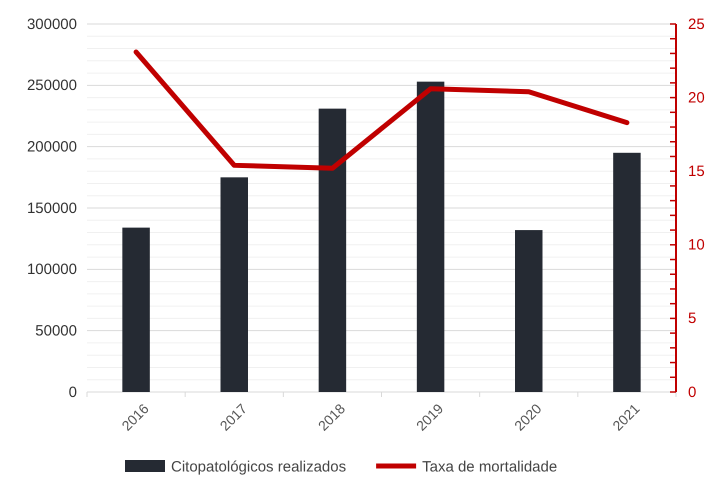  What do you see at coordinates (51, 208) in the screenshot?
I see `y-tick-label: 150000` at bounding box center [51, 208].